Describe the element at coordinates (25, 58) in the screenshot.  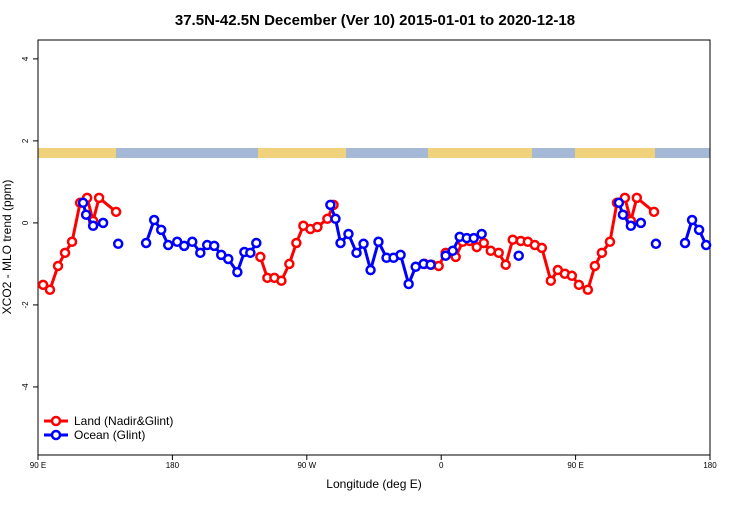
I see `y-tick-label: 4` at that location.